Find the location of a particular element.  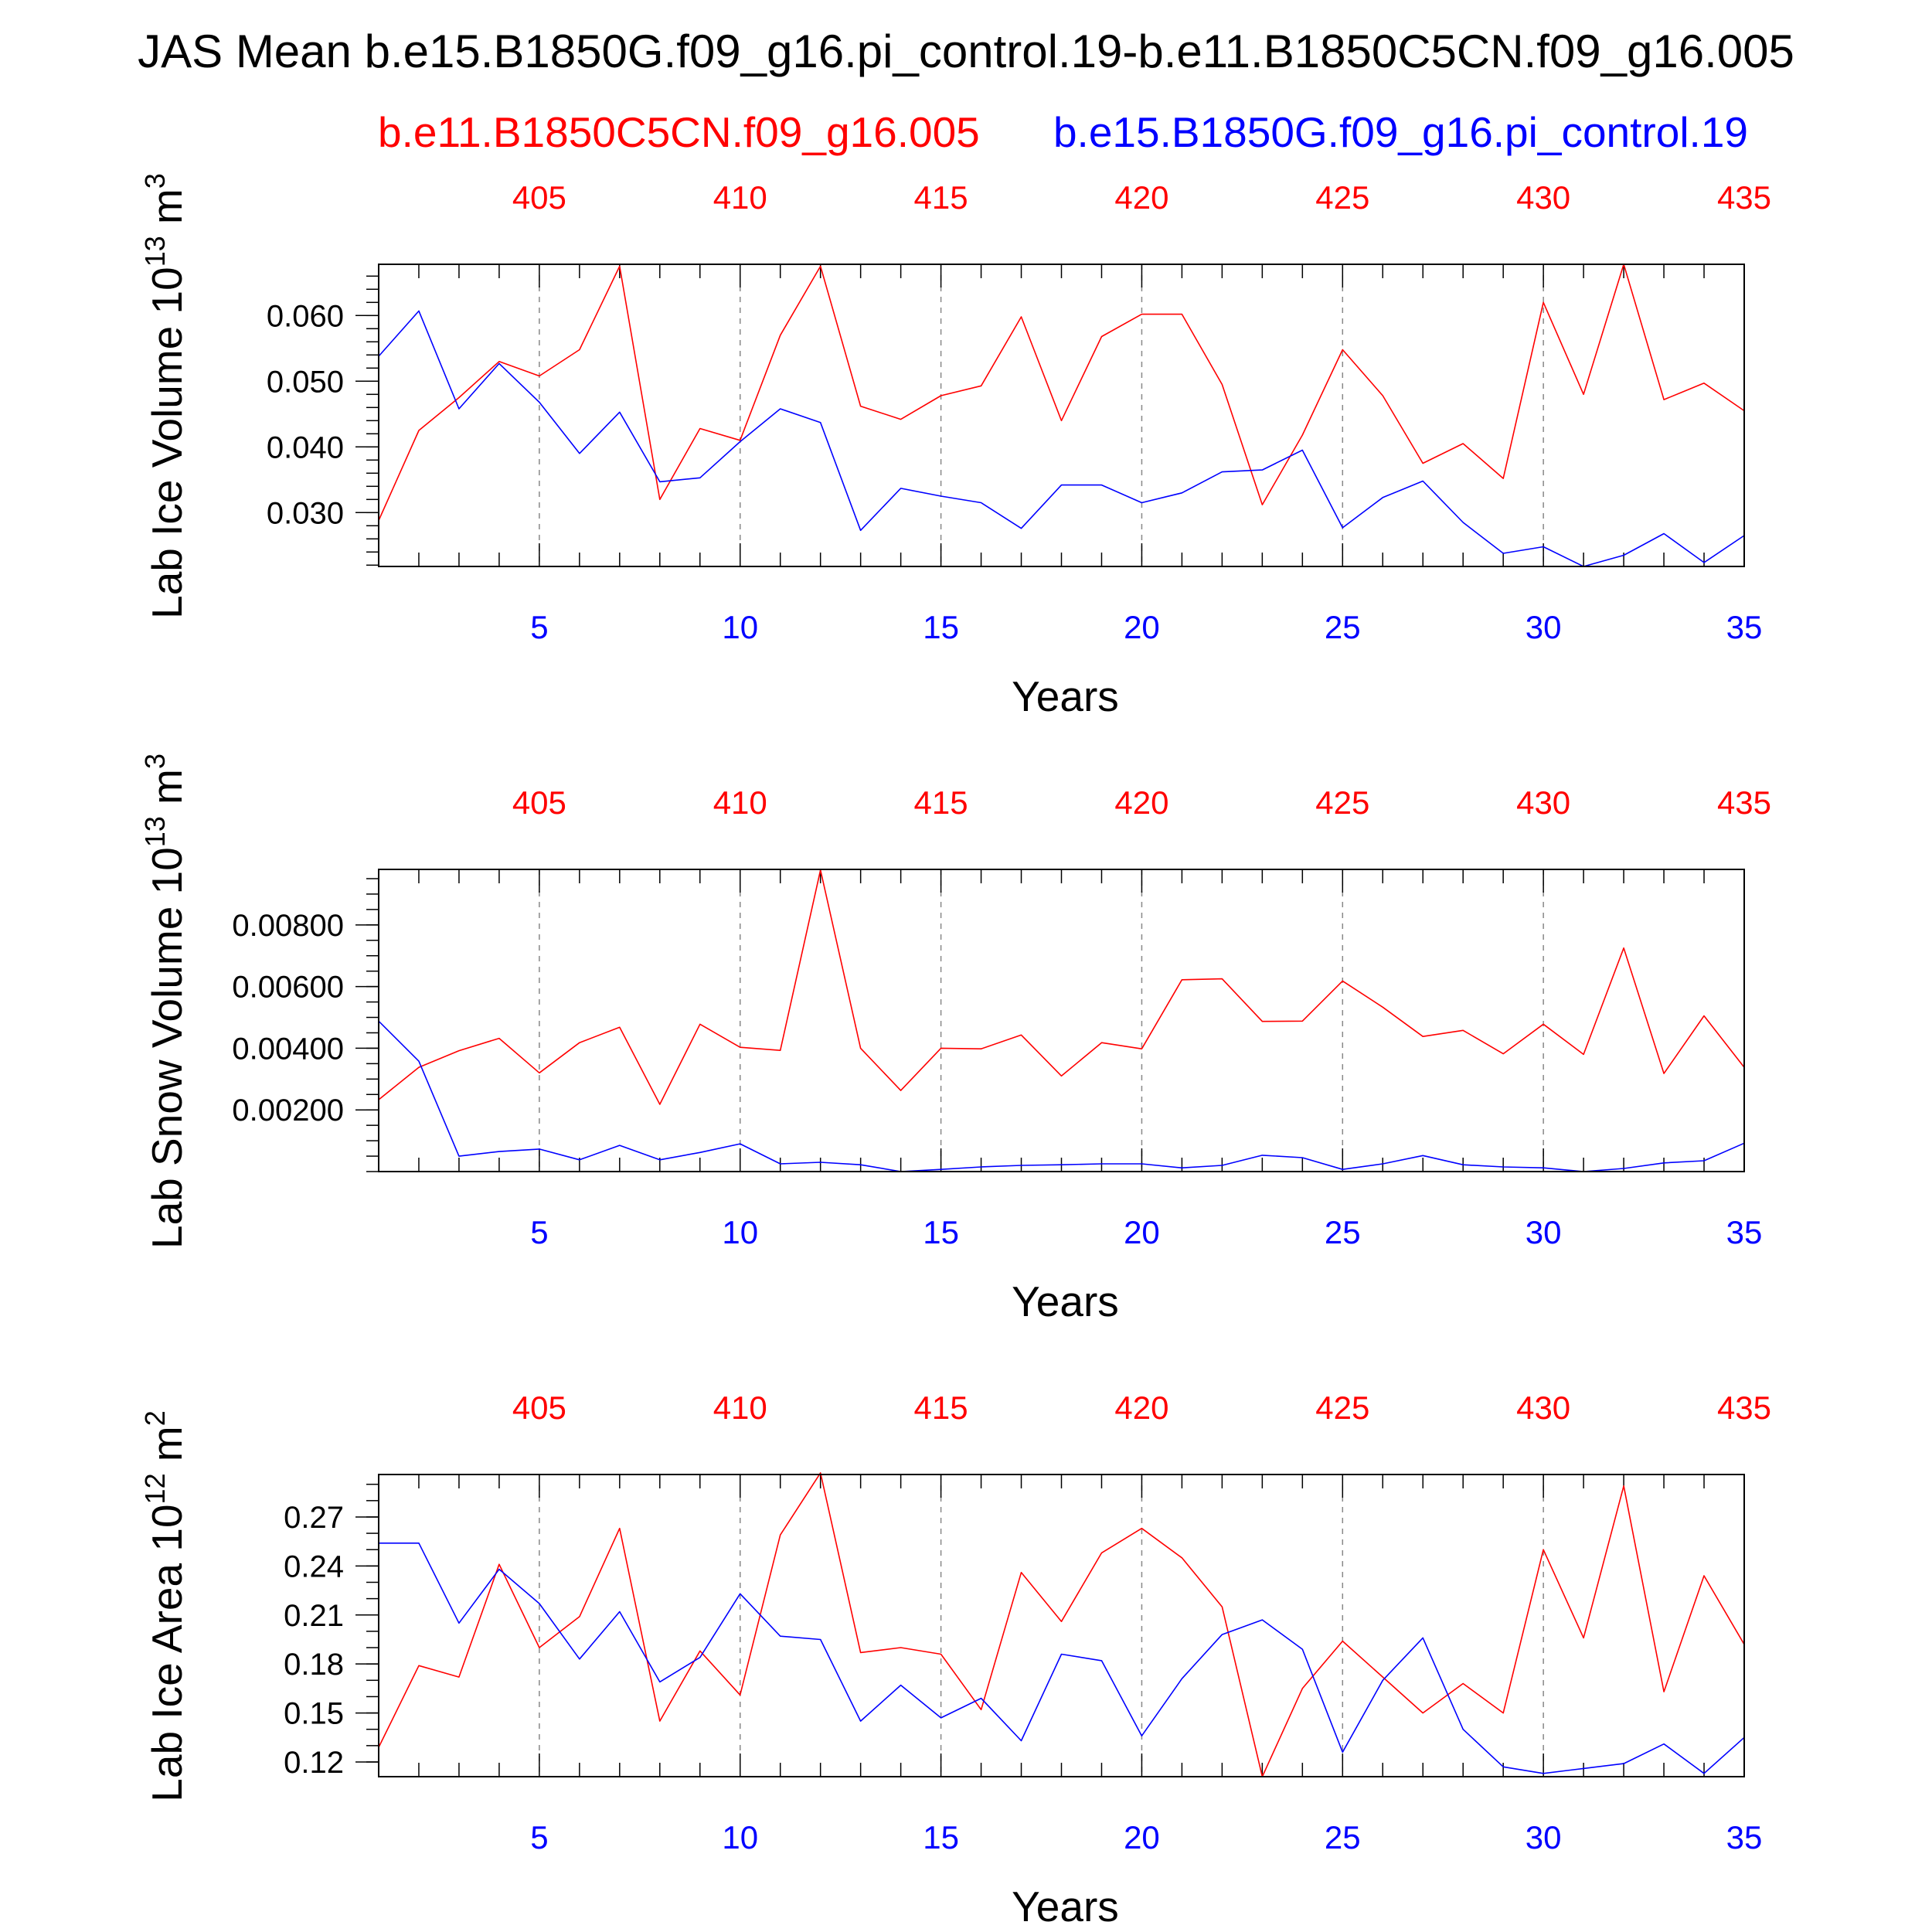

y-axis-label: Lab Snow Volume 1013 m3 is located at coordinates (165, 1001).